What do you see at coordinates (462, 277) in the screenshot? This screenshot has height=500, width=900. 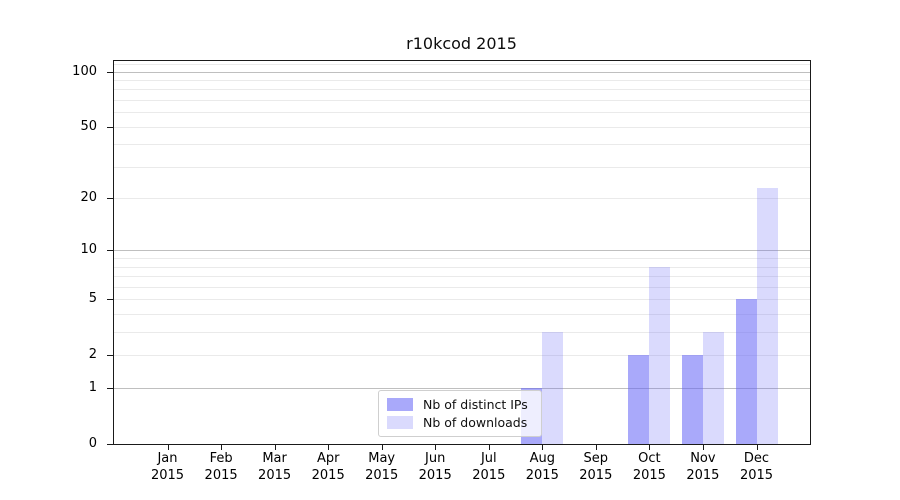 I see `gridline-minor-y7` at bounding box center [462, 277].